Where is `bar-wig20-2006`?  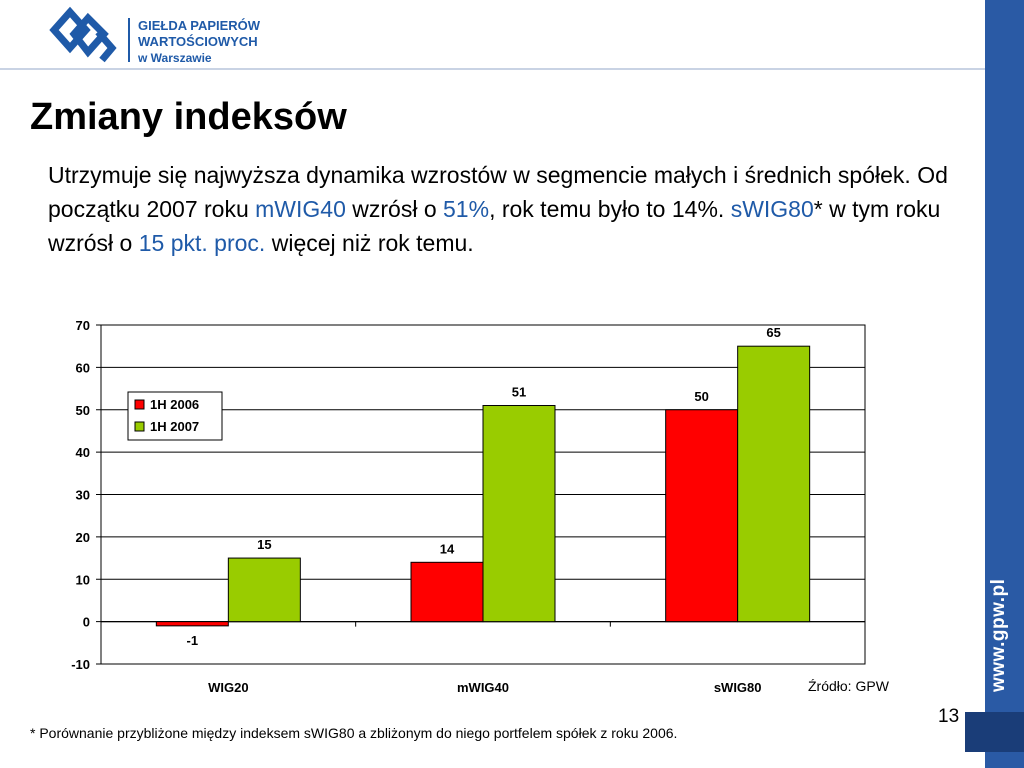
bar-wig20-2006 is located at coordinates (192, 624).